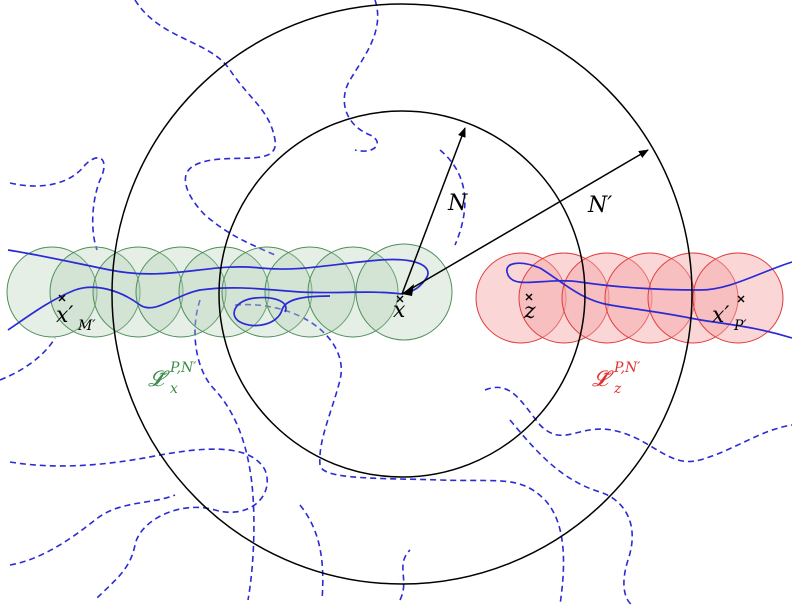 Image resolution: width=792 pixels, height=605 pixels. I want to click on cross-marker-x-M, so click(62, 298).